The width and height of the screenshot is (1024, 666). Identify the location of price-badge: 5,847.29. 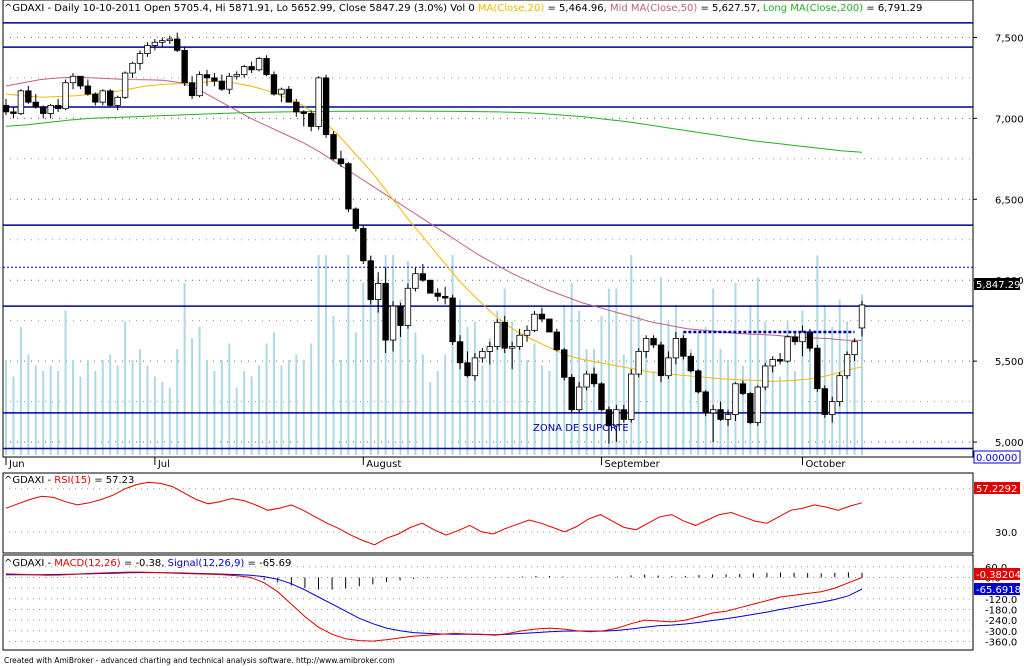
(998, 285).